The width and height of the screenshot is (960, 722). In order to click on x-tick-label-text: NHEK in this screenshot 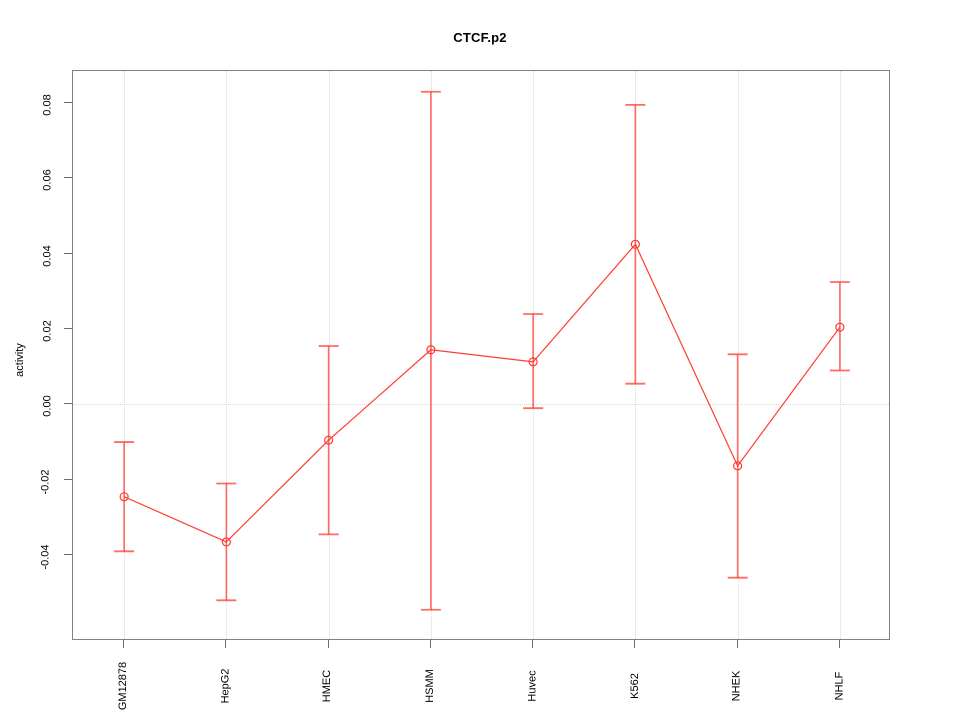, I will do `click(736, 686)`.